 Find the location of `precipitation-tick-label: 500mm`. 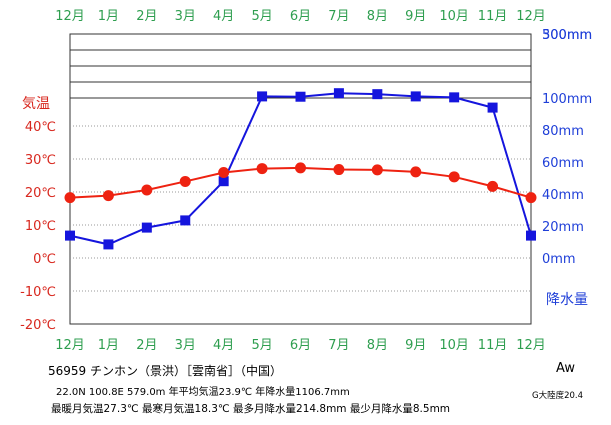

precipitation-tick-label: 500mm is located at coordinates (567, 35).